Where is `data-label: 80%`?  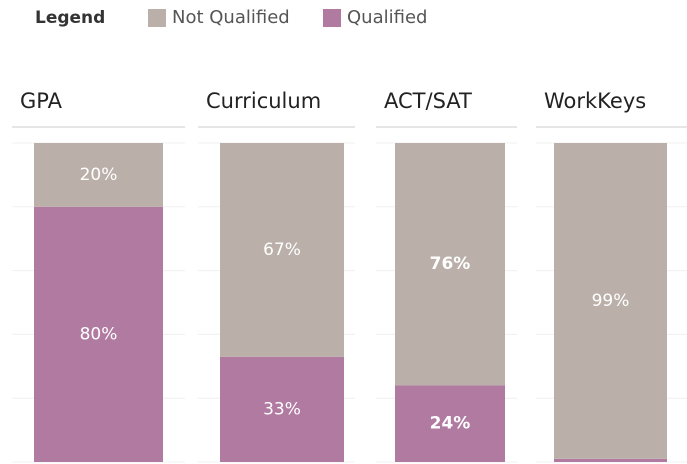 data-label: 80% is located at coordinates (99, 334).